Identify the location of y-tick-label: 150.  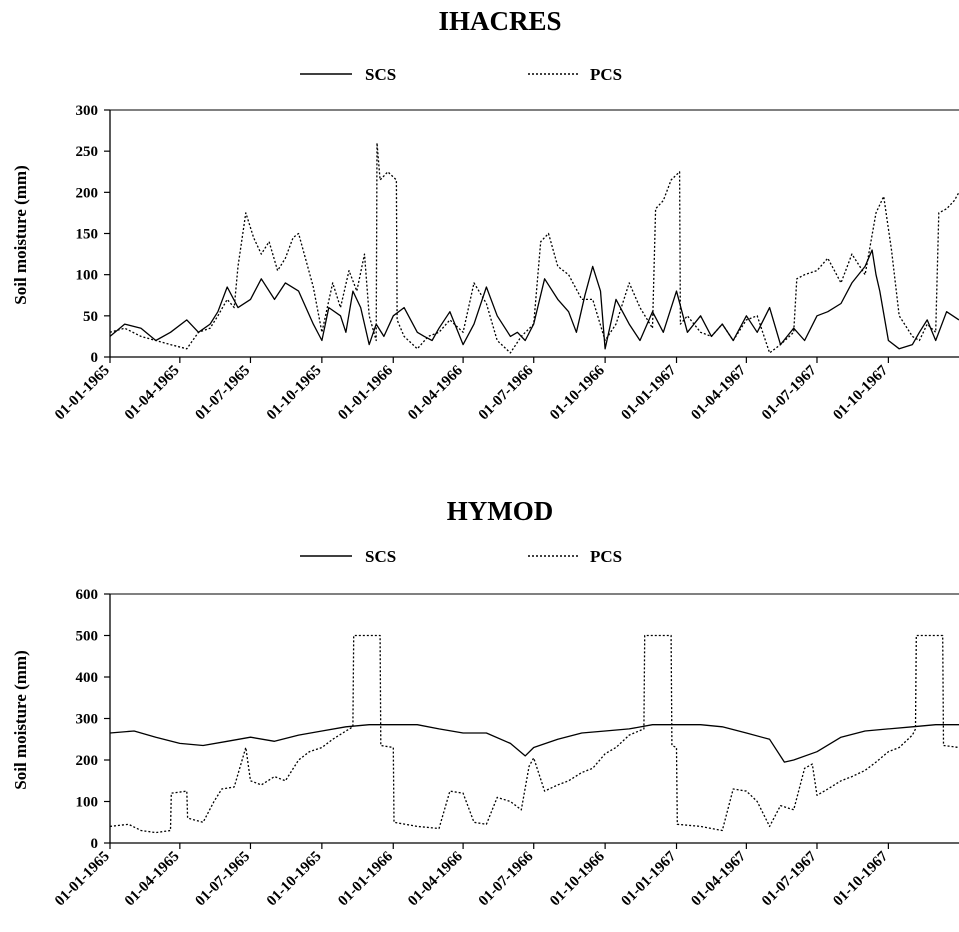
(87, 235).